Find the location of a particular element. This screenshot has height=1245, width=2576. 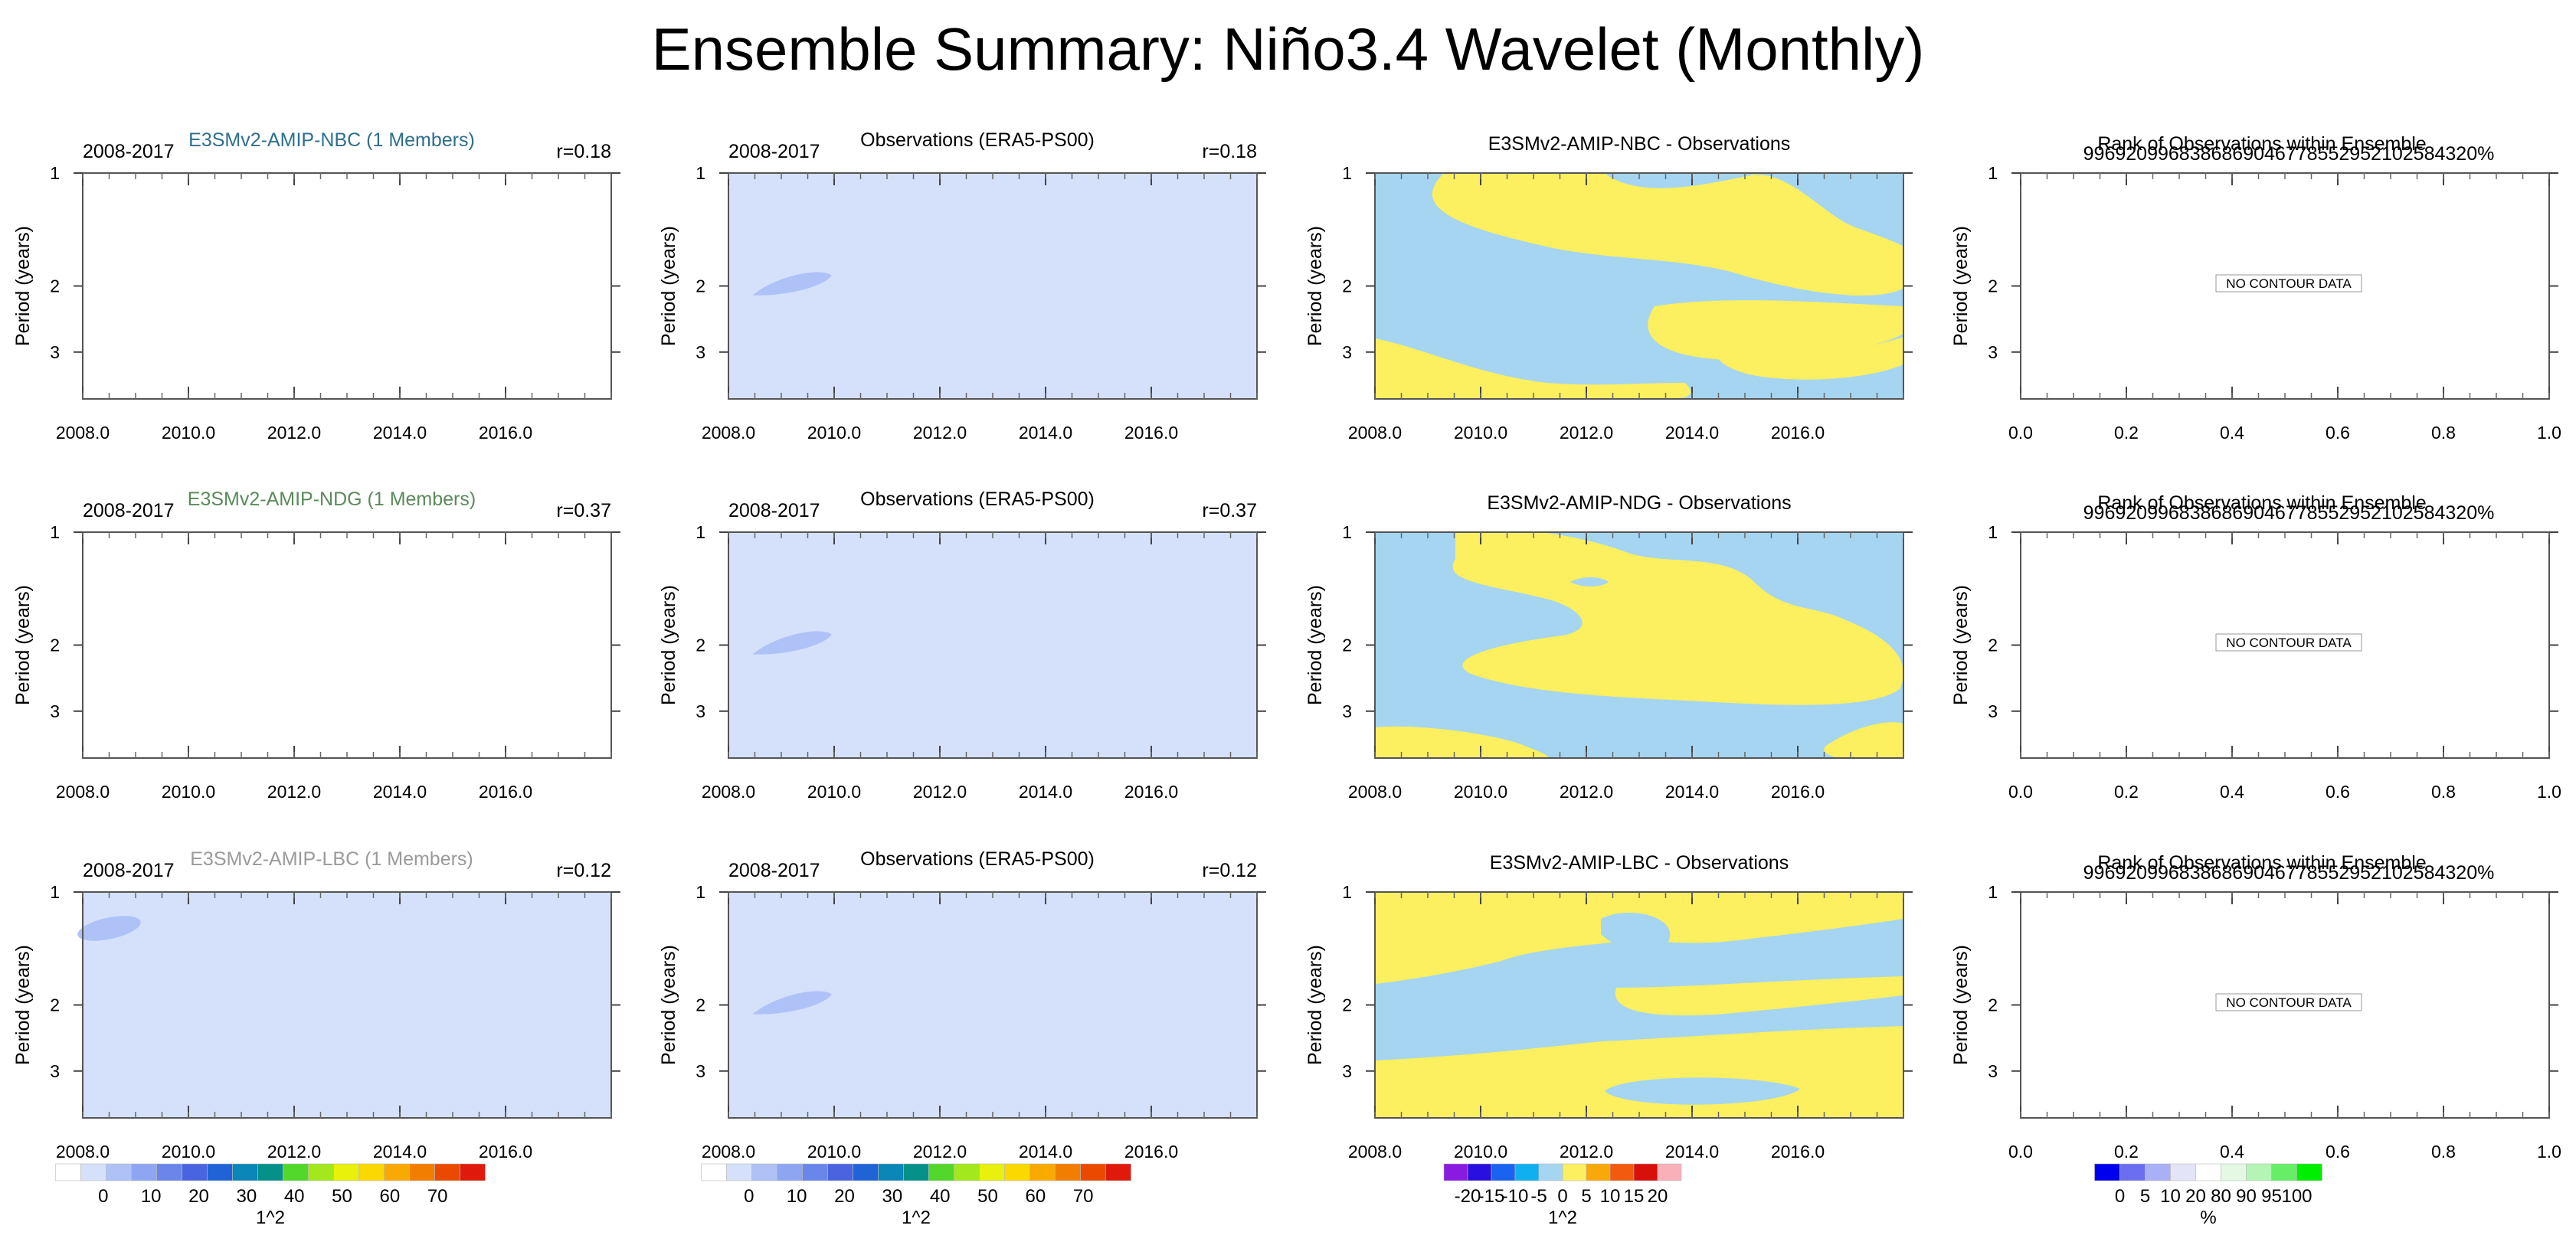

x-tick-label: 1.0 is located at coordinates (2549, 433).